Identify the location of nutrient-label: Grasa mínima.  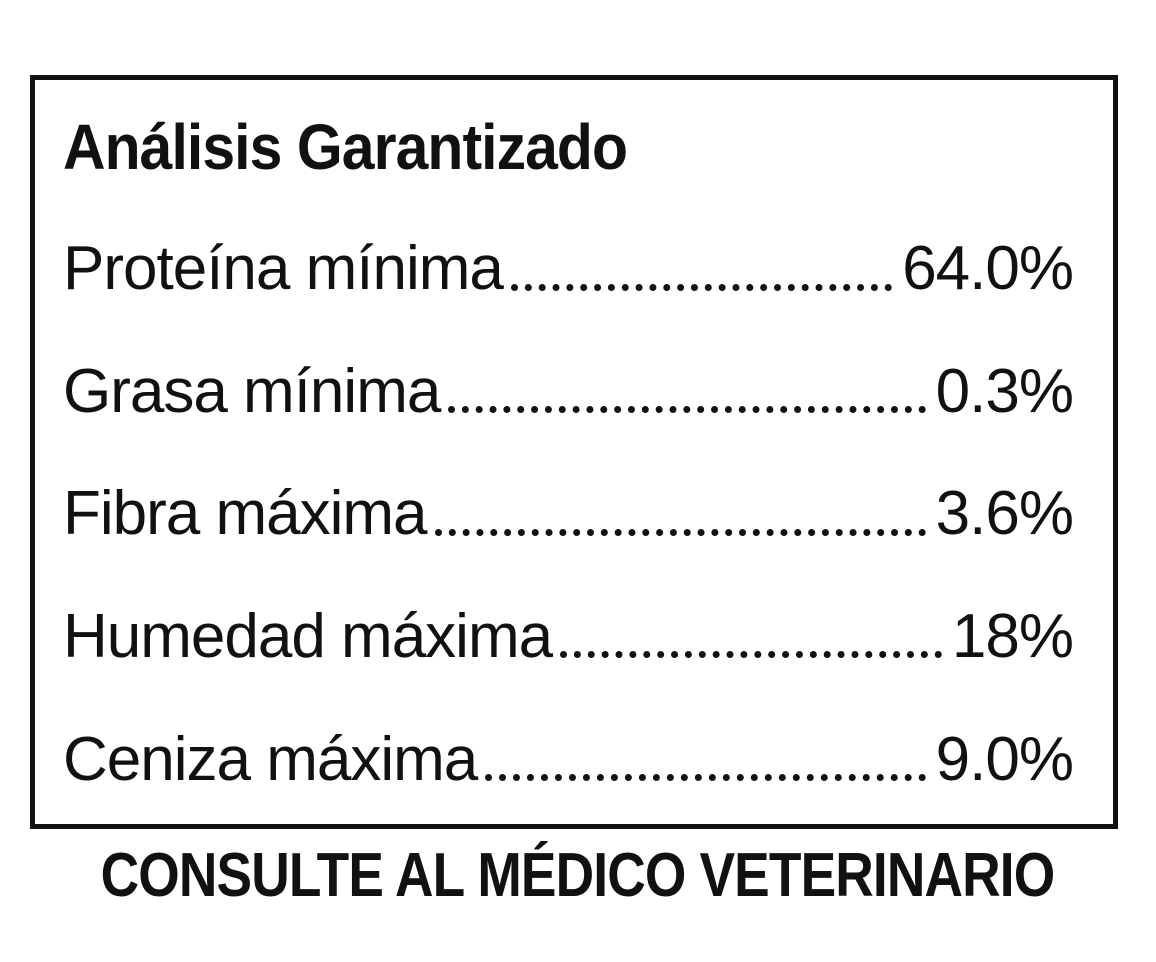
(252, 391).